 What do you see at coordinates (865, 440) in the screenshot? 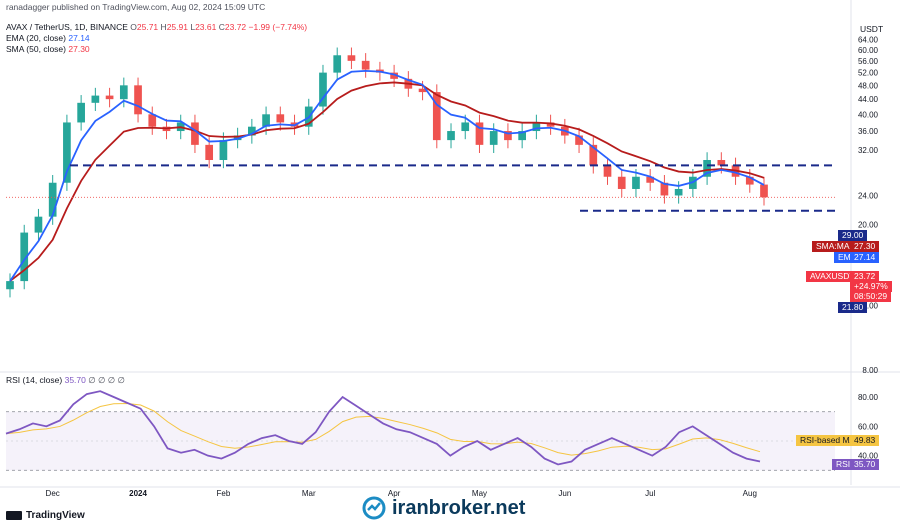
I see `rsi-ma-value-tag: 49.83` at bounding box center [865, 440].